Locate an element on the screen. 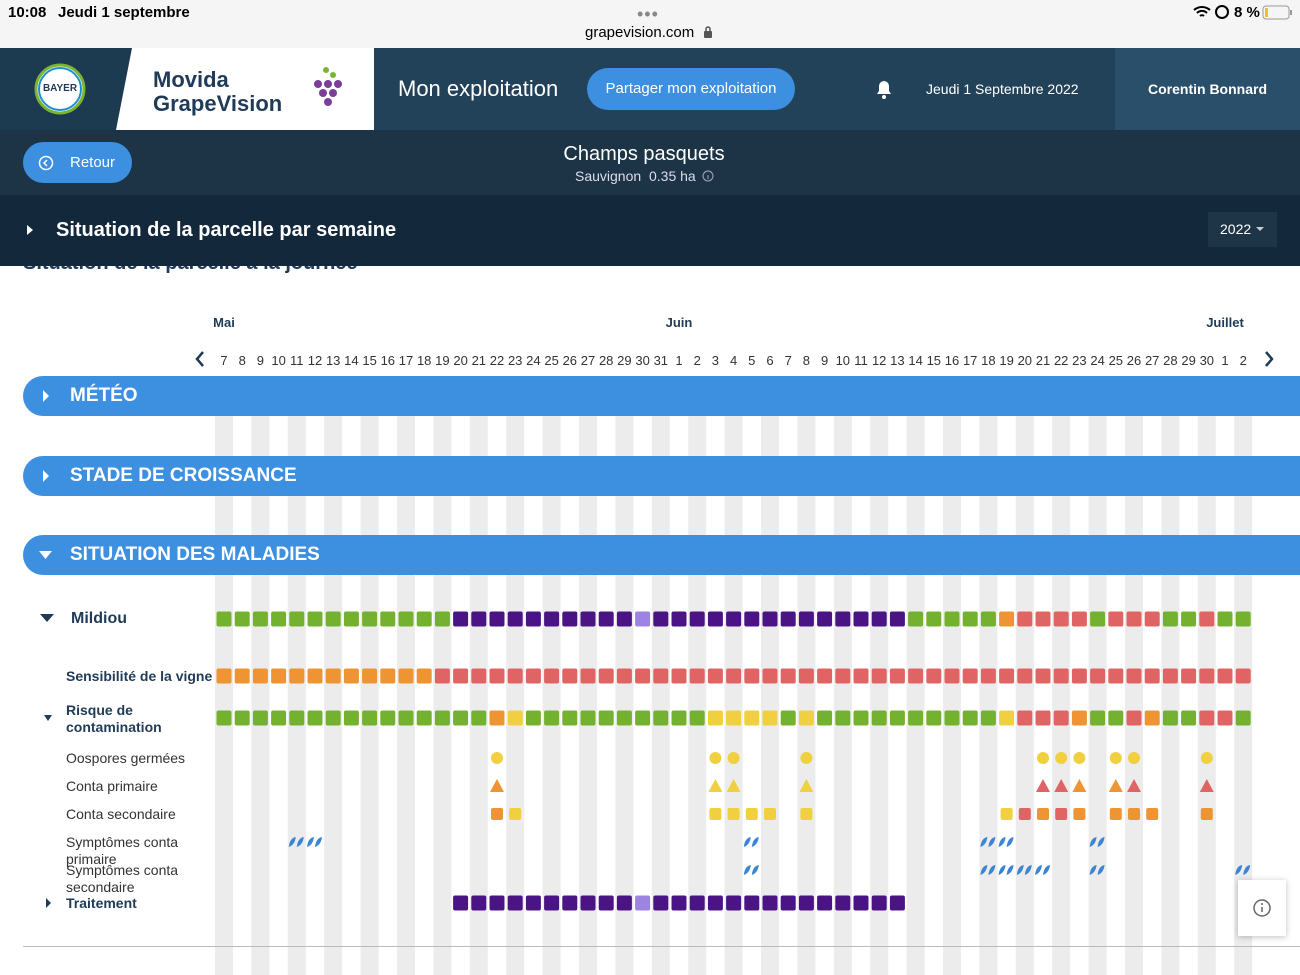 The width and height of the screenshot is (1300, 975). info-button is located at coordinates (1262, 908).